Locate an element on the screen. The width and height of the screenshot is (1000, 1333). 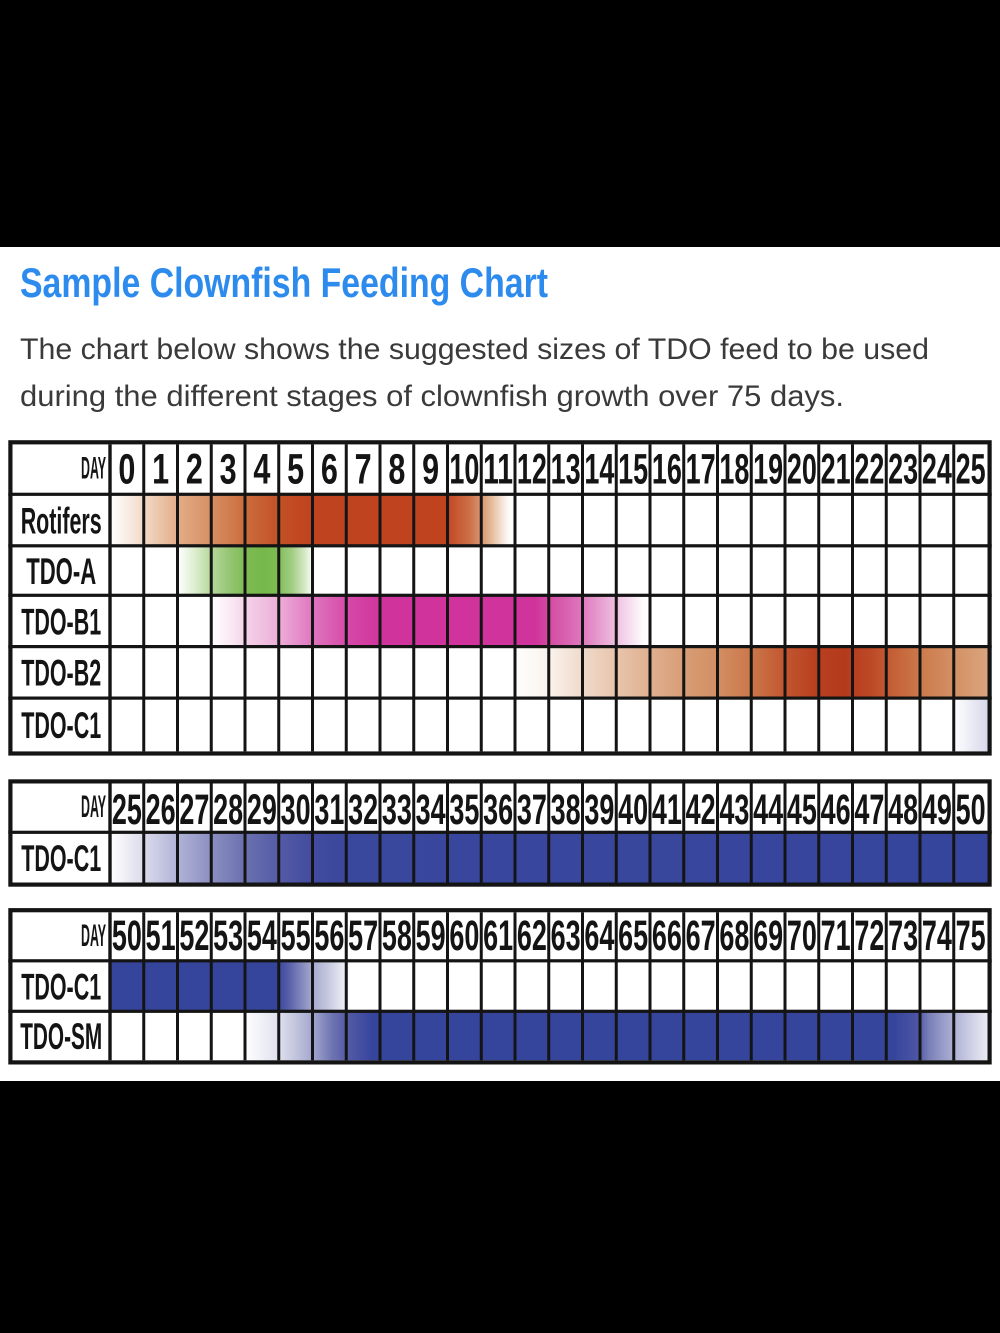
svg-text: 35 is located at coordinates (464, 810).